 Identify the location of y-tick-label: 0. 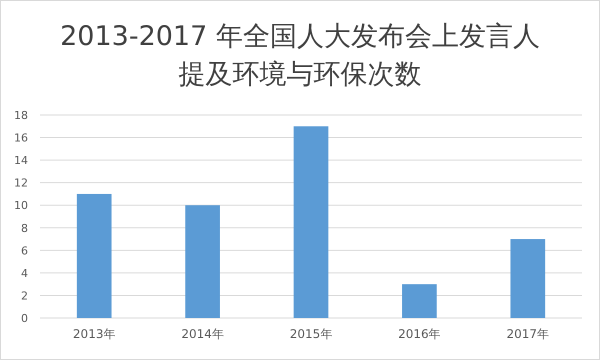
(24, 318).